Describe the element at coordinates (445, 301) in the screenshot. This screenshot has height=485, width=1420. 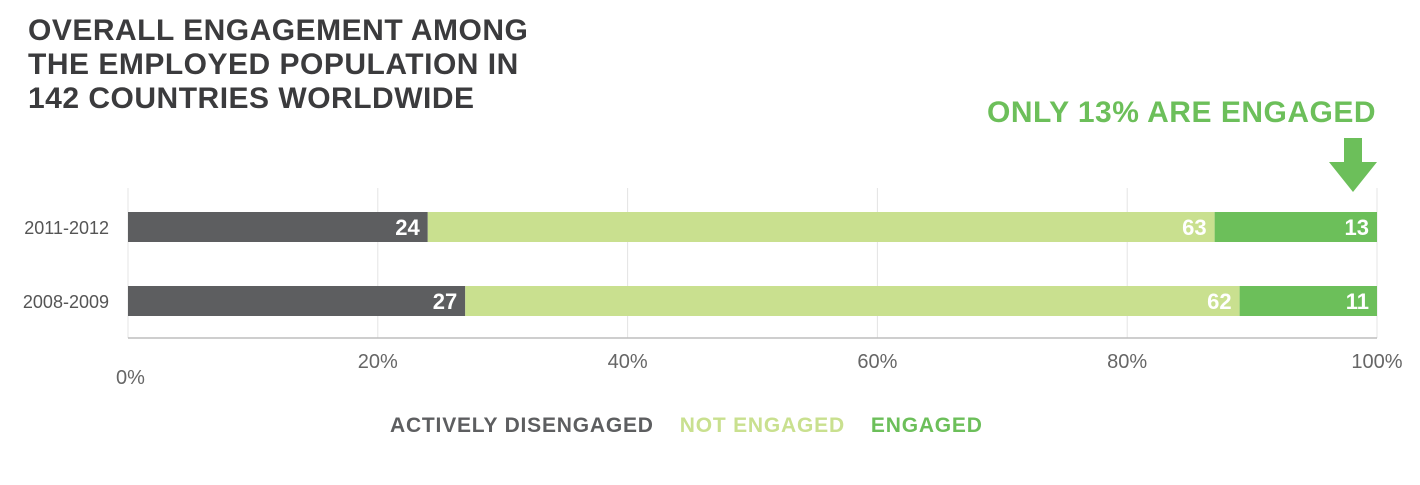
I see `data-label: 27` at that location.